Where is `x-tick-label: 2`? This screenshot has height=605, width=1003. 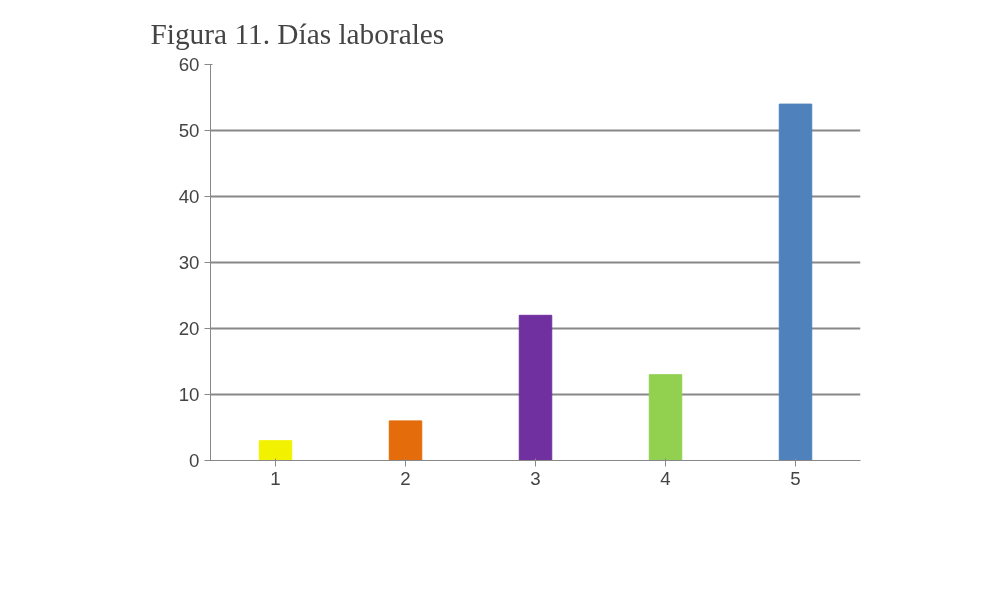 x-tick-label: 2 is located at coordinates (405, 478).